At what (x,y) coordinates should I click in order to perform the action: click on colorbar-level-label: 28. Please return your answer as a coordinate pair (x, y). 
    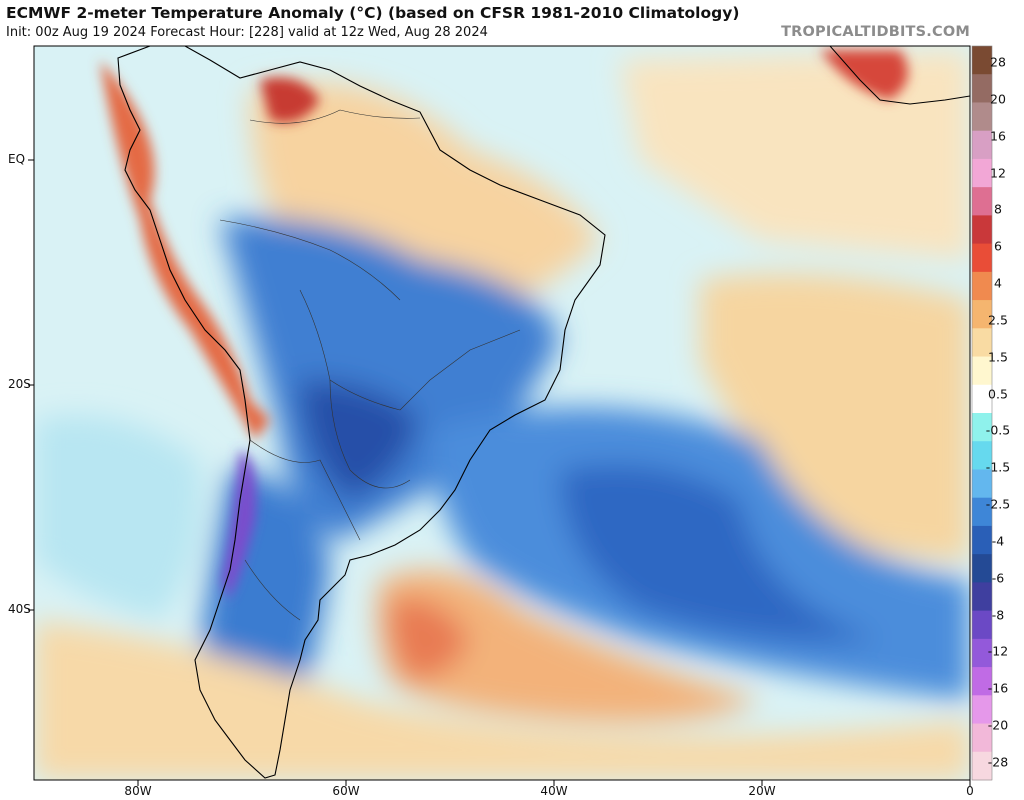
    Looking at the image, I should click on (998, 62).